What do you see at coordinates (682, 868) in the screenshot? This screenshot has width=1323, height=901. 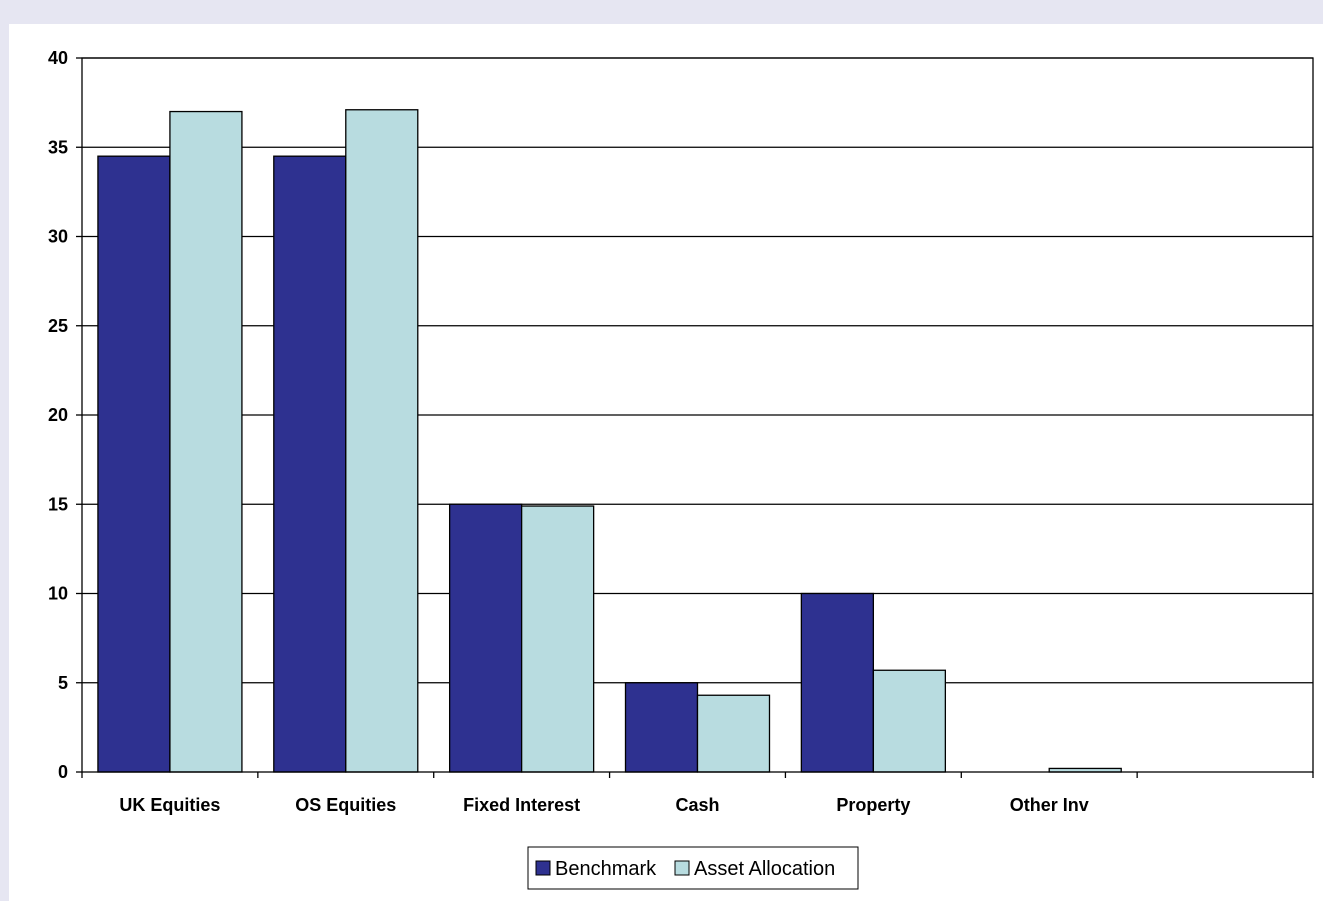 I see `legend-swatch-asset-allocation` at bounding box center [682, 868].